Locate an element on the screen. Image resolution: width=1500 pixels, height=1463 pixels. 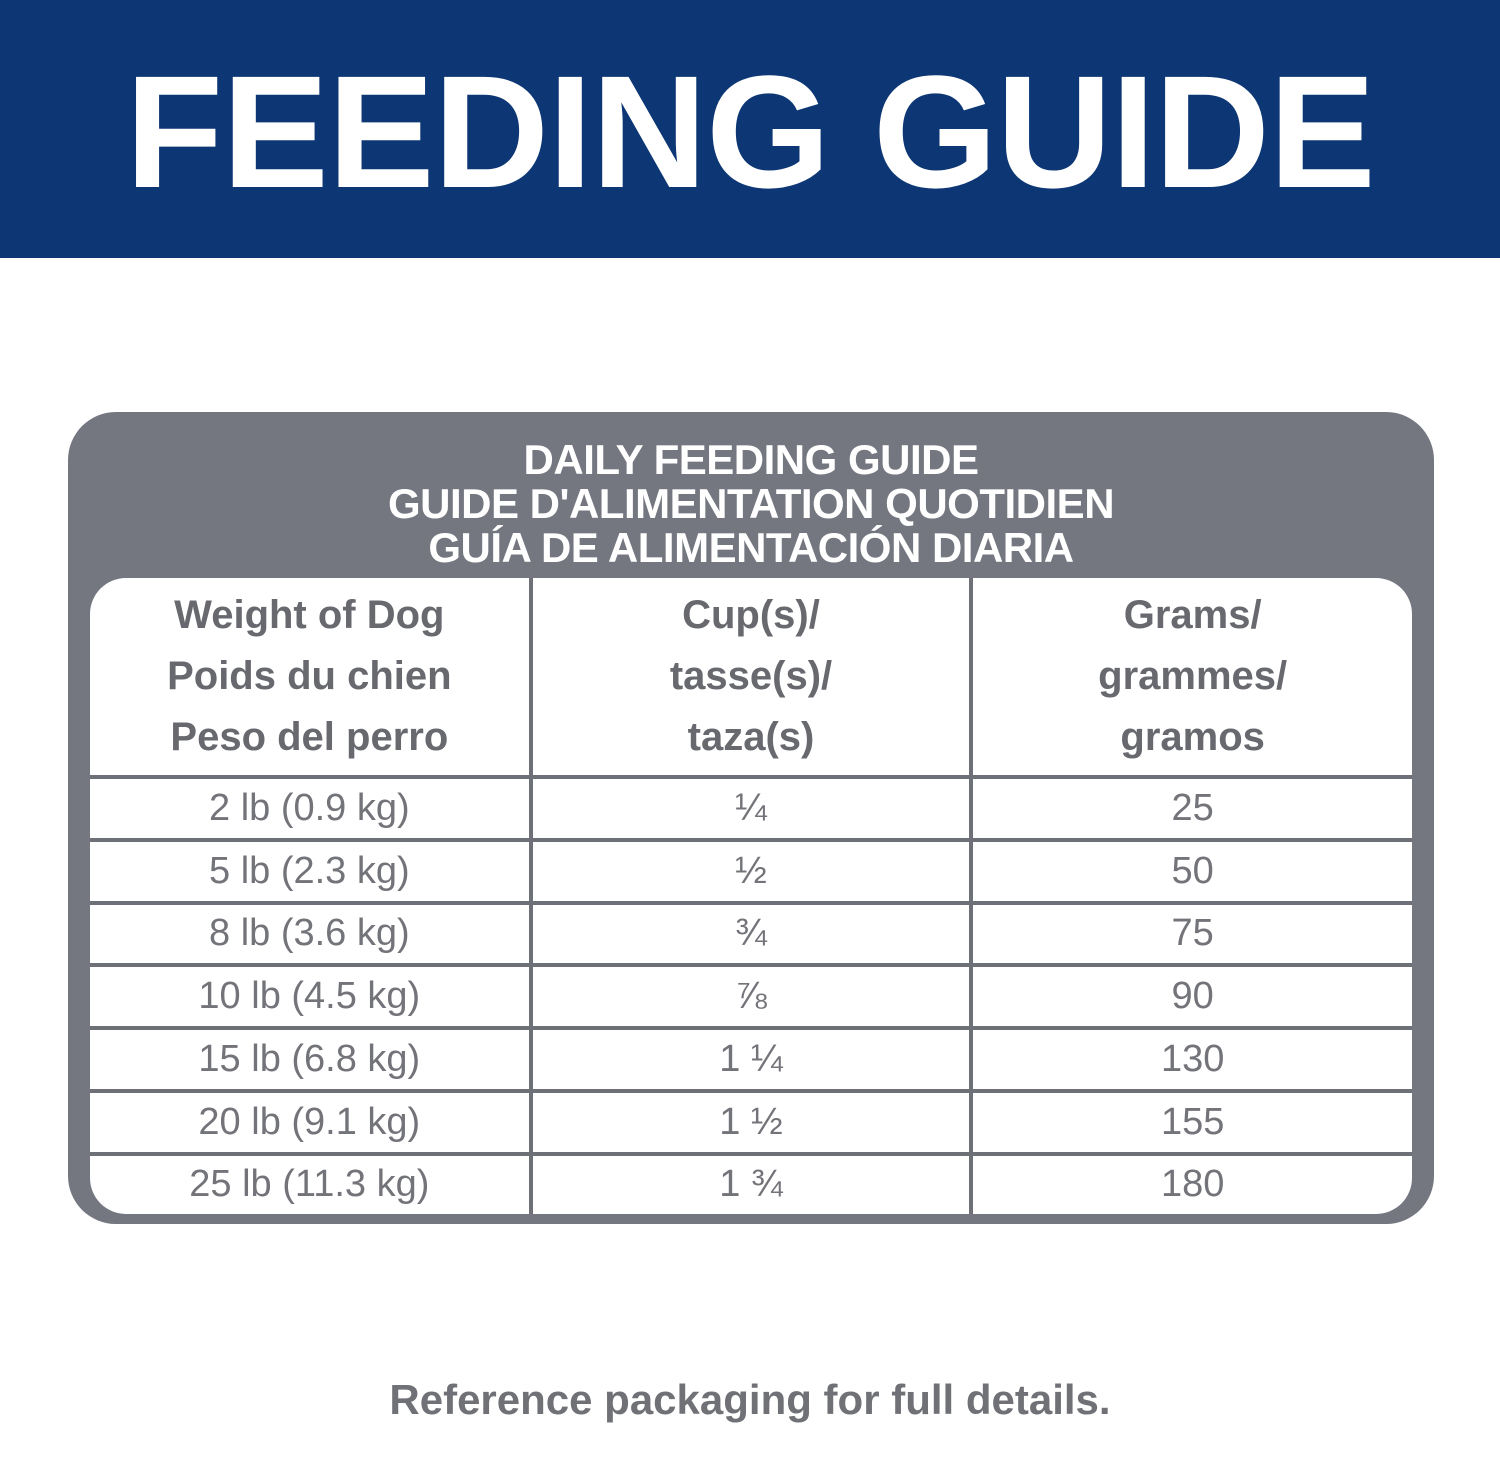
weight-cell: 5 lb (2.3 kg) is located at coordinates (311, 871).